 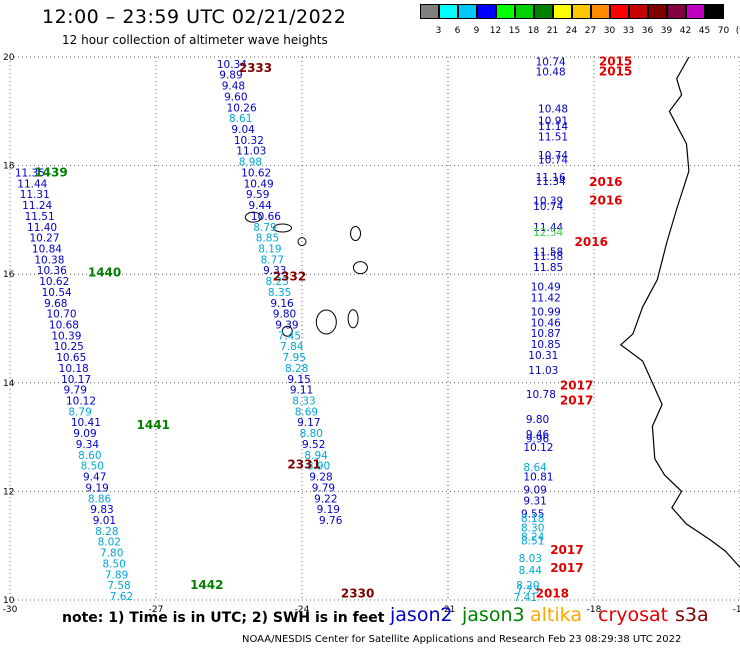 What do you see at coordinates (590, 31) in the screenshot?
I see `scale-label: 27` at bounding box center [590, 31].